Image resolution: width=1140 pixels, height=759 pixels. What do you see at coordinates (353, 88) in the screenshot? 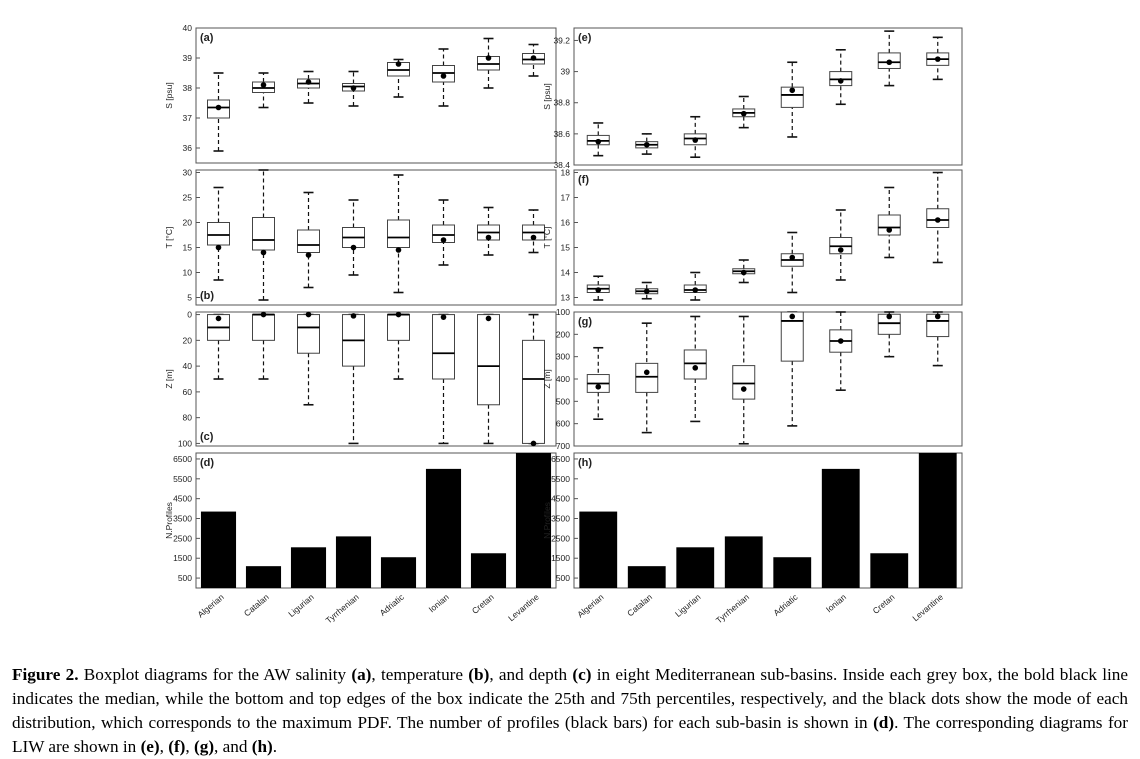
I see `box-tyrrhenian` at bounding box center [353, 88].